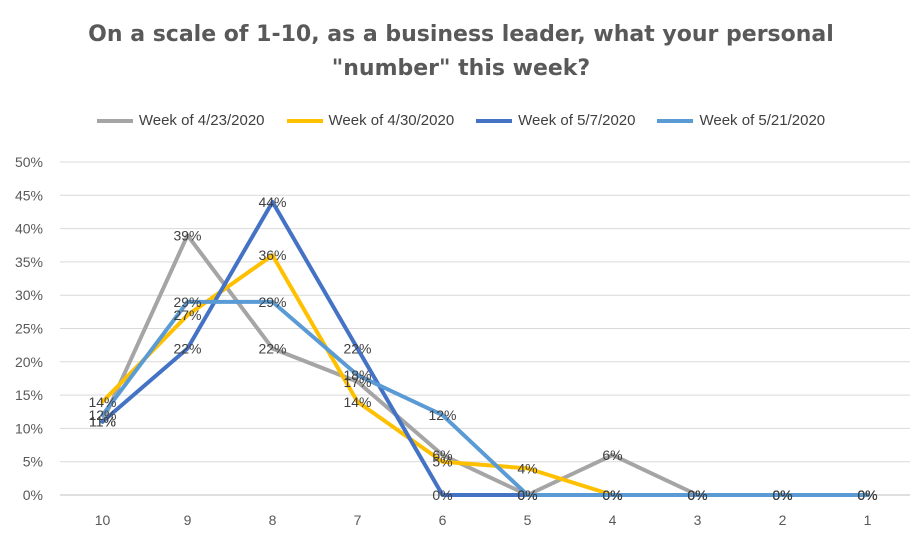  I want to click on x-tick-label: 3, so click(698, 520).